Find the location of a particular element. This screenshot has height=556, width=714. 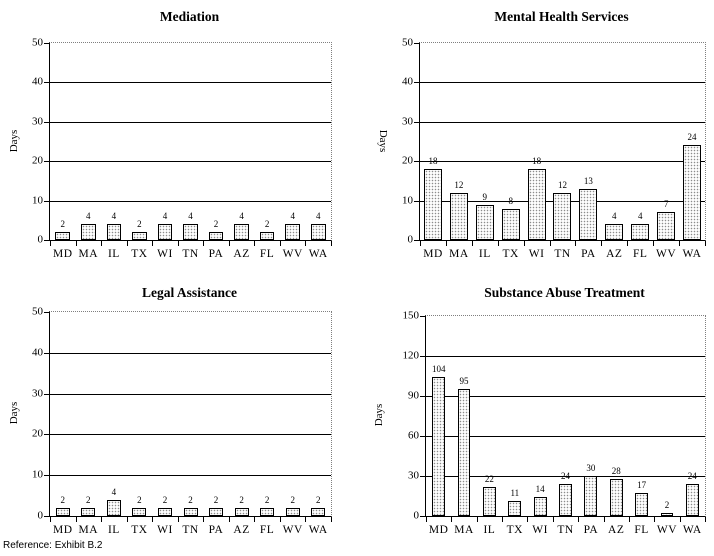

category-label: PA is located at coordinates (588, 254).